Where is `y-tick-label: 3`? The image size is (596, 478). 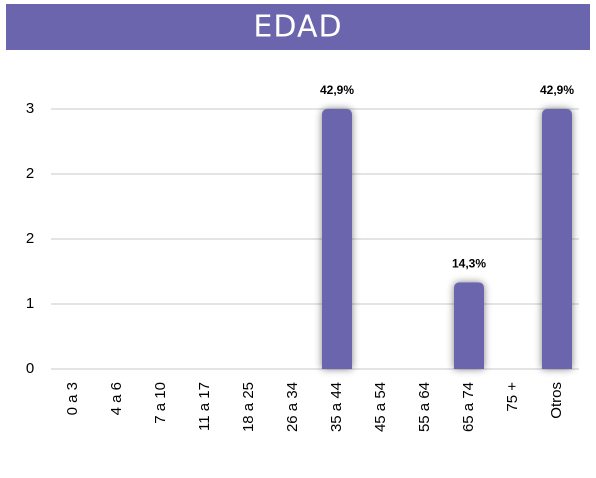 y-tick-label: 3 is located at coordinates (30, 108).